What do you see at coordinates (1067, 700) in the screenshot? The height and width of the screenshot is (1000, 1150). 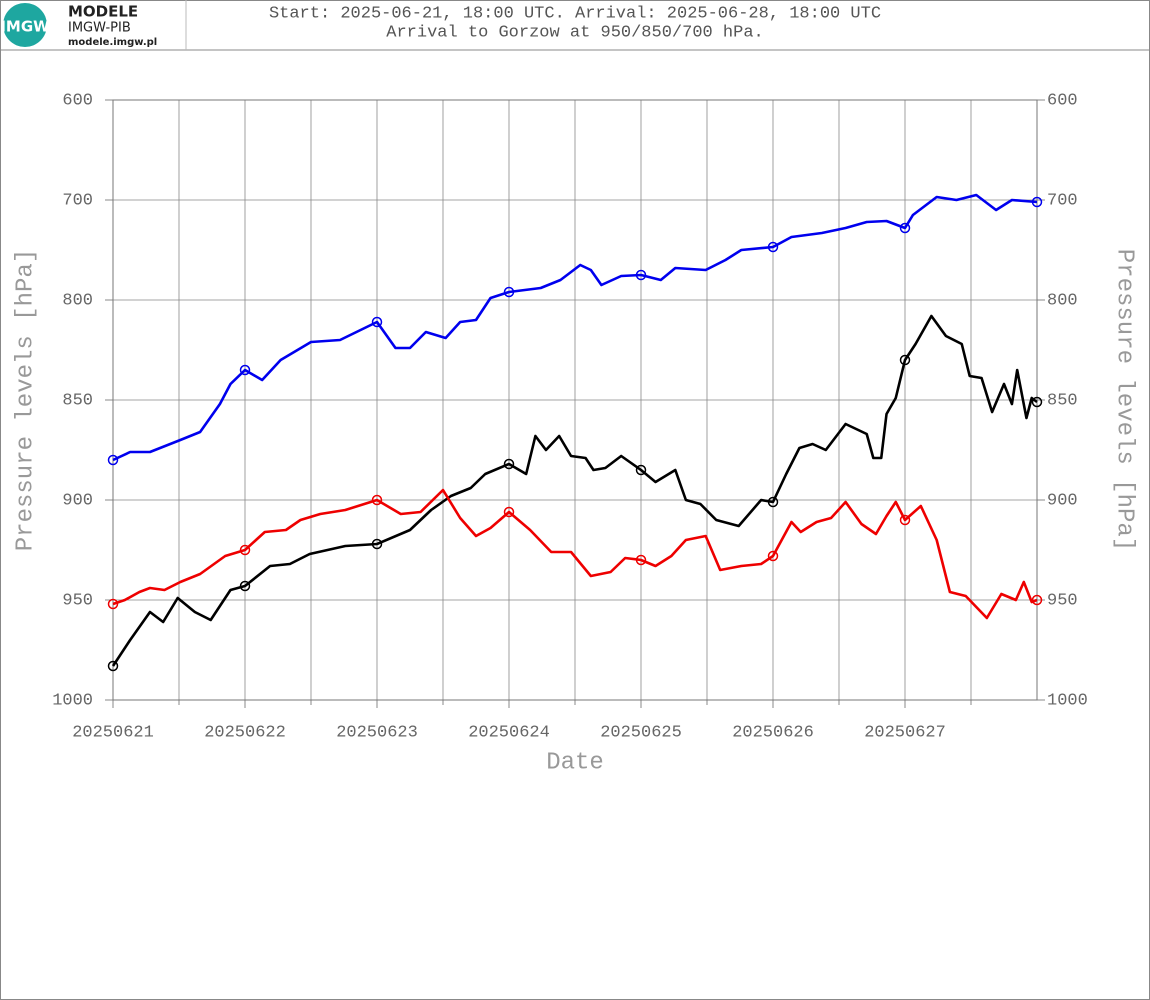 I see `y2-tick-label: 1000` at bounding box center [1067, 700].